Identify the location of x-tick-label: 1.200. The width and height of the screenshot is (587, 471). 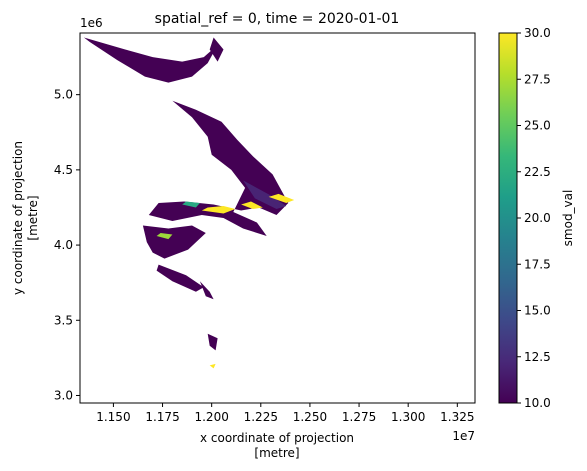
(211, 417).